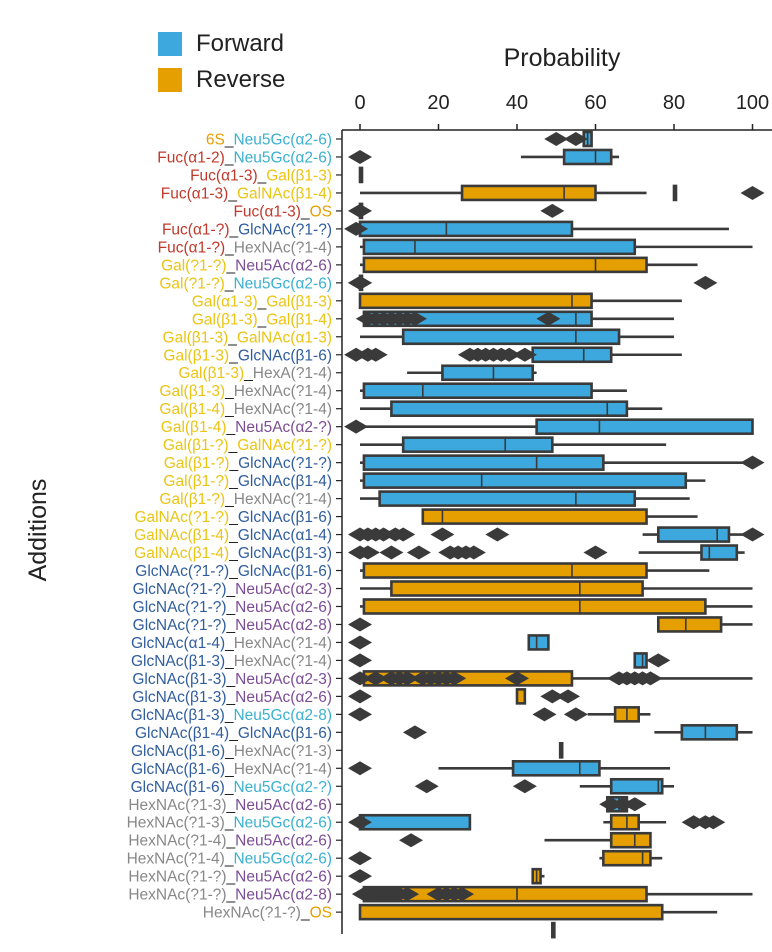 This screenshot has width=772, height=952. What do you see at coordinates (283, 589) in the screenshot?
I see `label-part: Neu5Ac(α2-3)` at bounding box center [283, 589].